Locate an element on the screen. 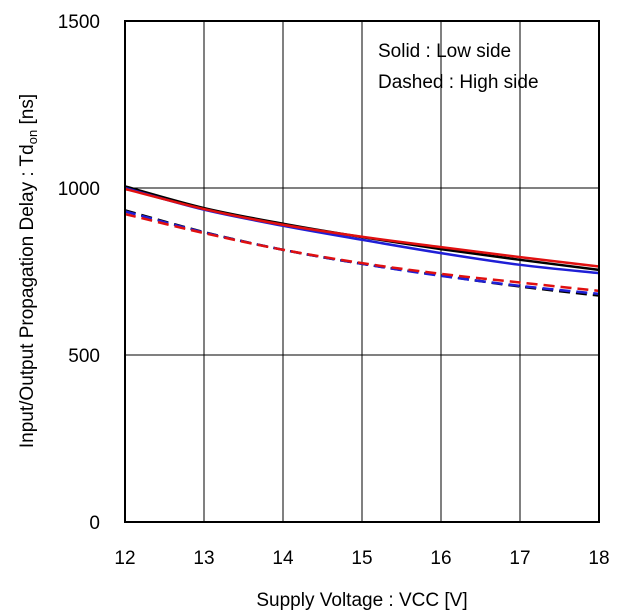  series-lines is located at coordinates (362, 241).